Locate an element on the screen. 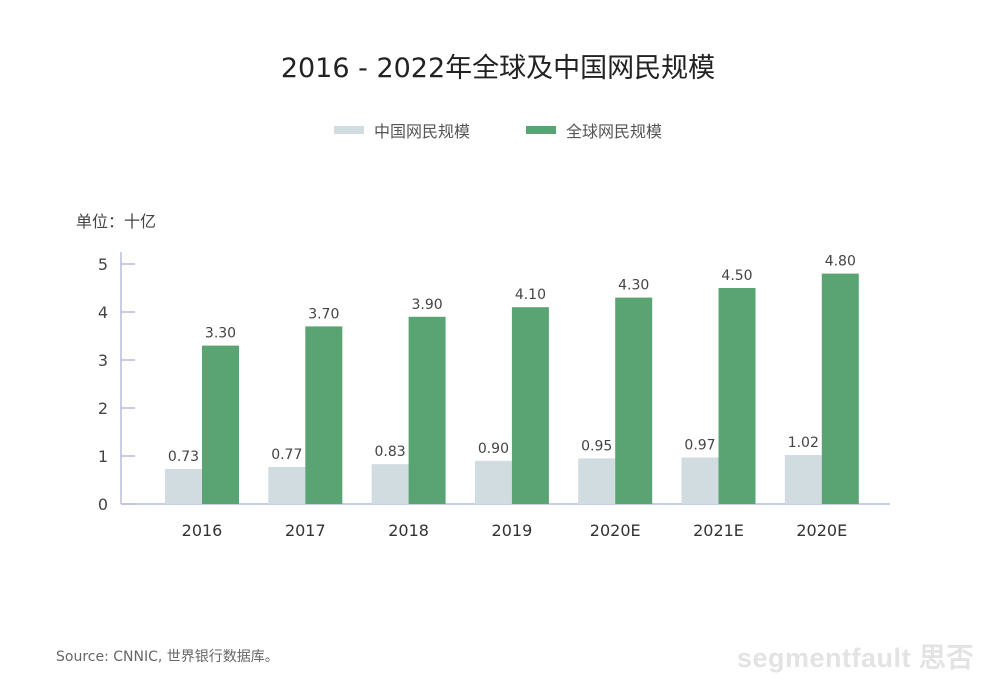 This screenshot has width=996, height=687. source-note: Source: CNNIC, 世界银行数据库。 is located at coordinates (167, 657).